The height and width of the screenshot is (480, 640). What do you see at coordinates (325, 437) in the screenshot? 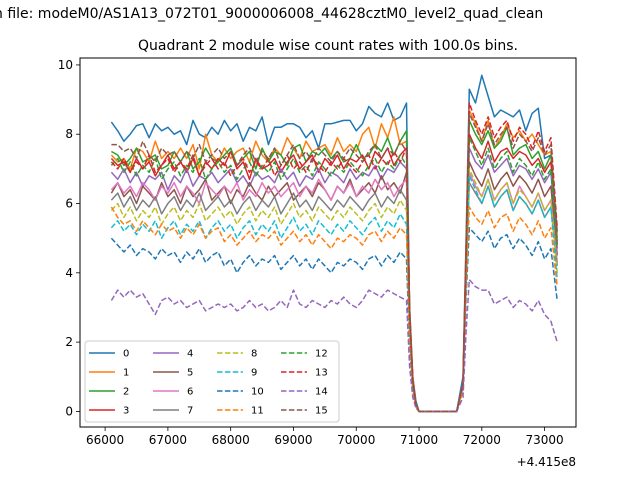
I see `x-axis: 66000 67000 68000 69000 70000 71000 72000 73000` at bounding box center [325, 437].